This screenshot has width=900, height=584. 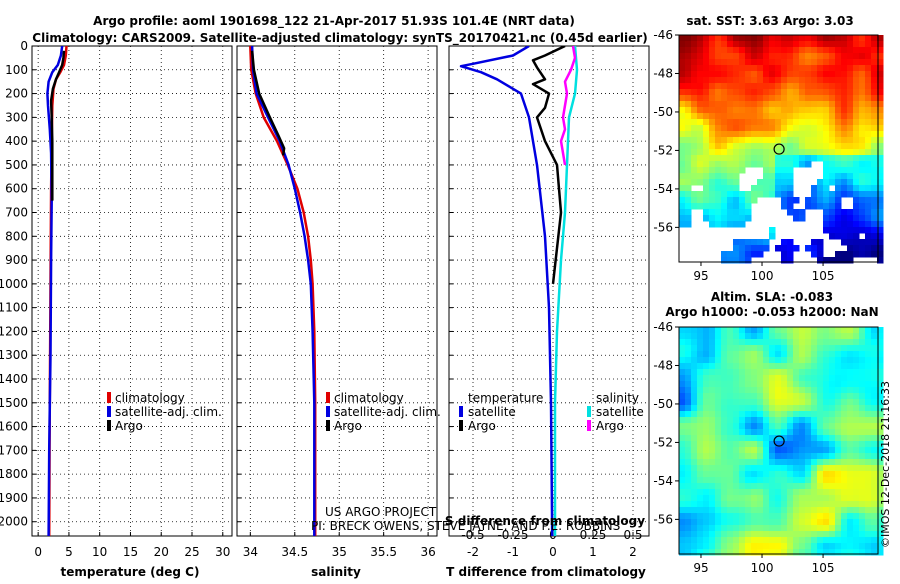 I want to click on lon-tick-label: 95, so click(x=700, y=568).